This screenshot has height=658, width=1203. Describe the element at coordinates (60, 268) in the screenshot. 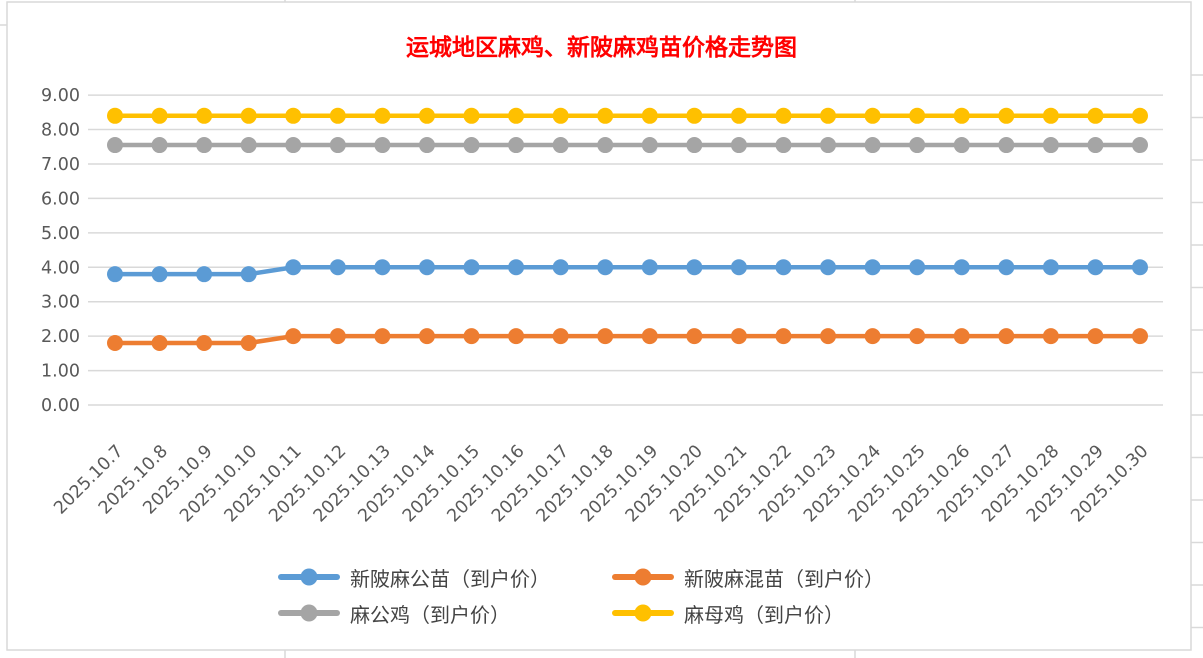

I see `y-axis-tick-label: 4.00` at that location.